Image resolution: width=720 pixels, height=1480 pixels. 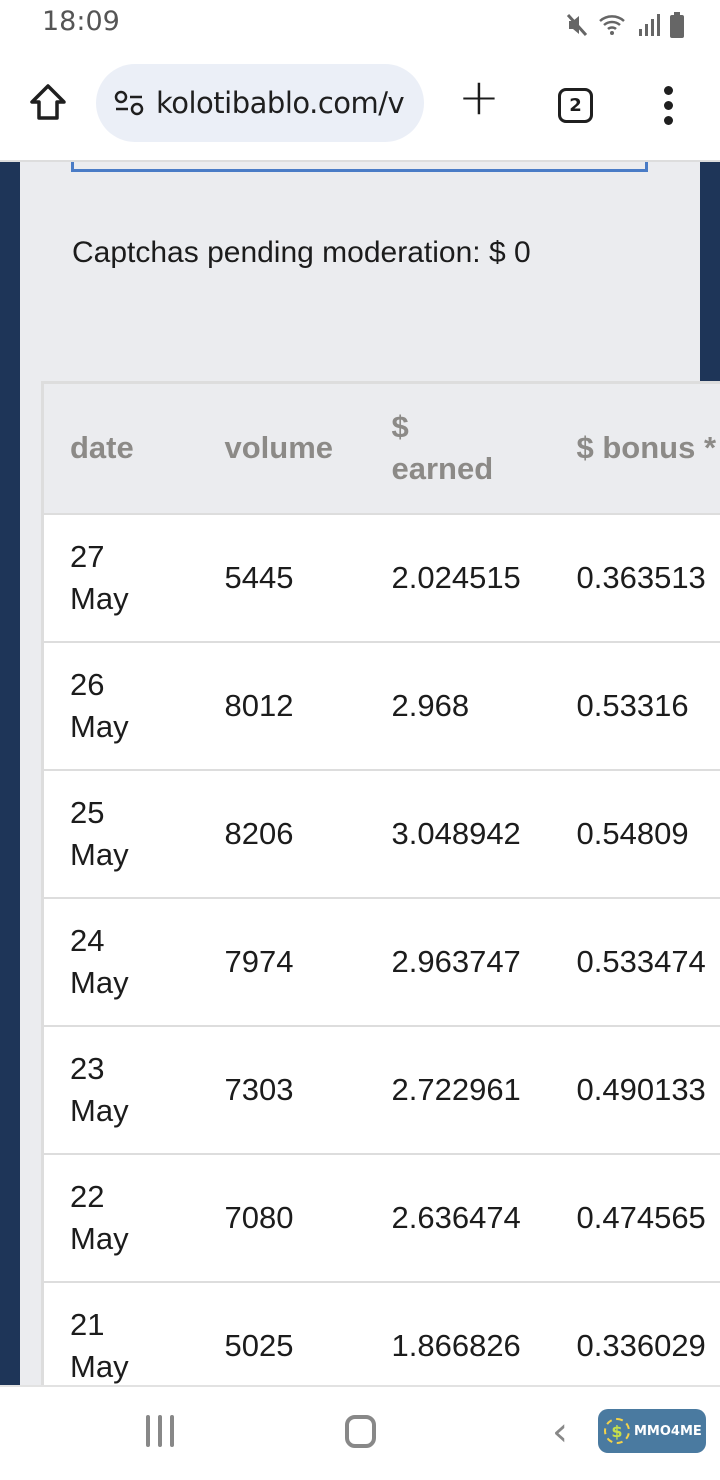 What do you see at coordinates (710, 272) in the screenshot?
I see `sidebar-edge-right` at bounding box center [710, 272].